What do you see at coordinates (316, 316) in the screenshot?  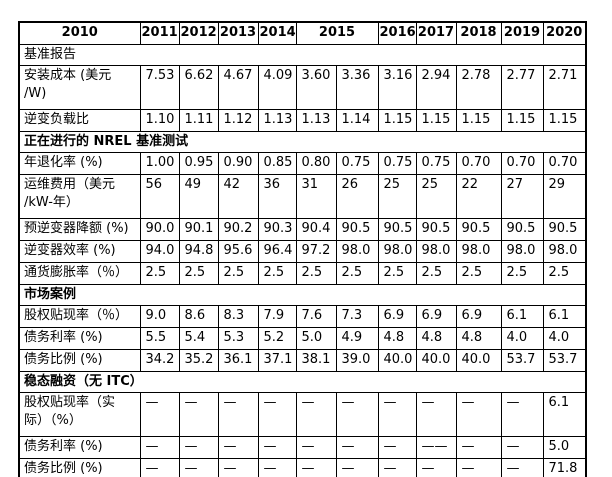 I see `value-cell: 7.6` at bounding box center [316, 316].